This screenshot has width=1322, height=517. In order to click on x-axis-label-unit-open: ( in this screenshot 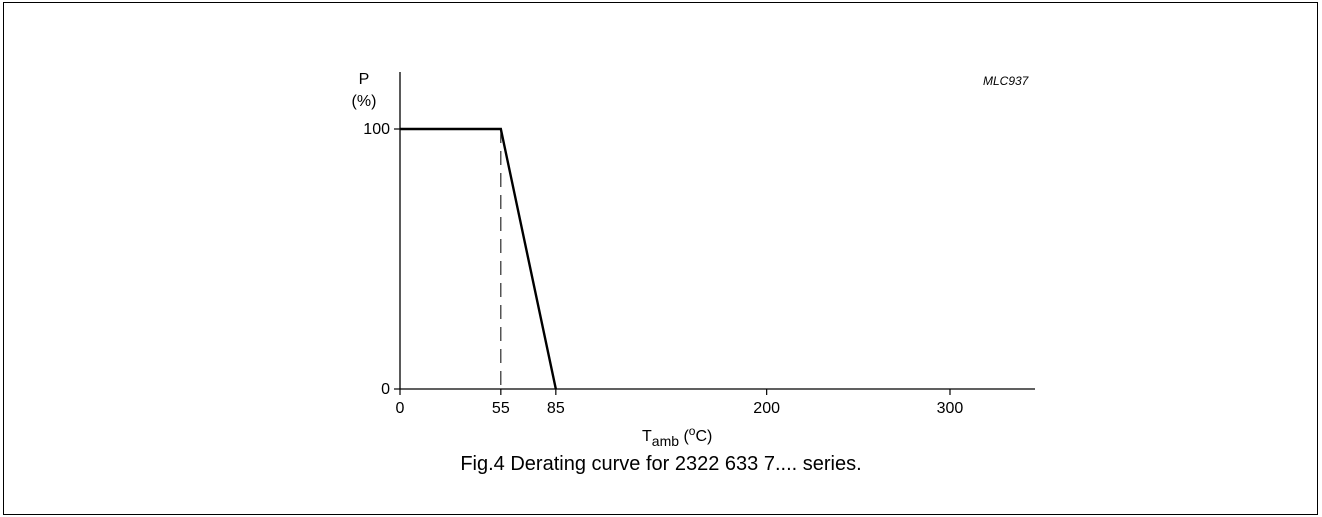, I will do `click(684, 436)`.